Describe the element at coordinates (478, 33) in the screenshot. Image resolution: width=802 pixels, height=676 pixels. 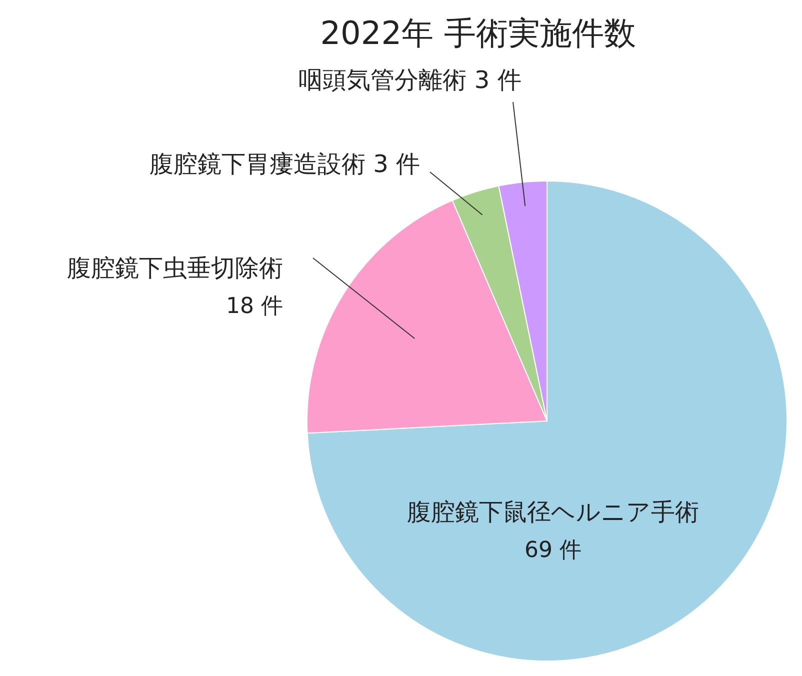
I see `chart-title: 2022年 手術実施件数` at that location.